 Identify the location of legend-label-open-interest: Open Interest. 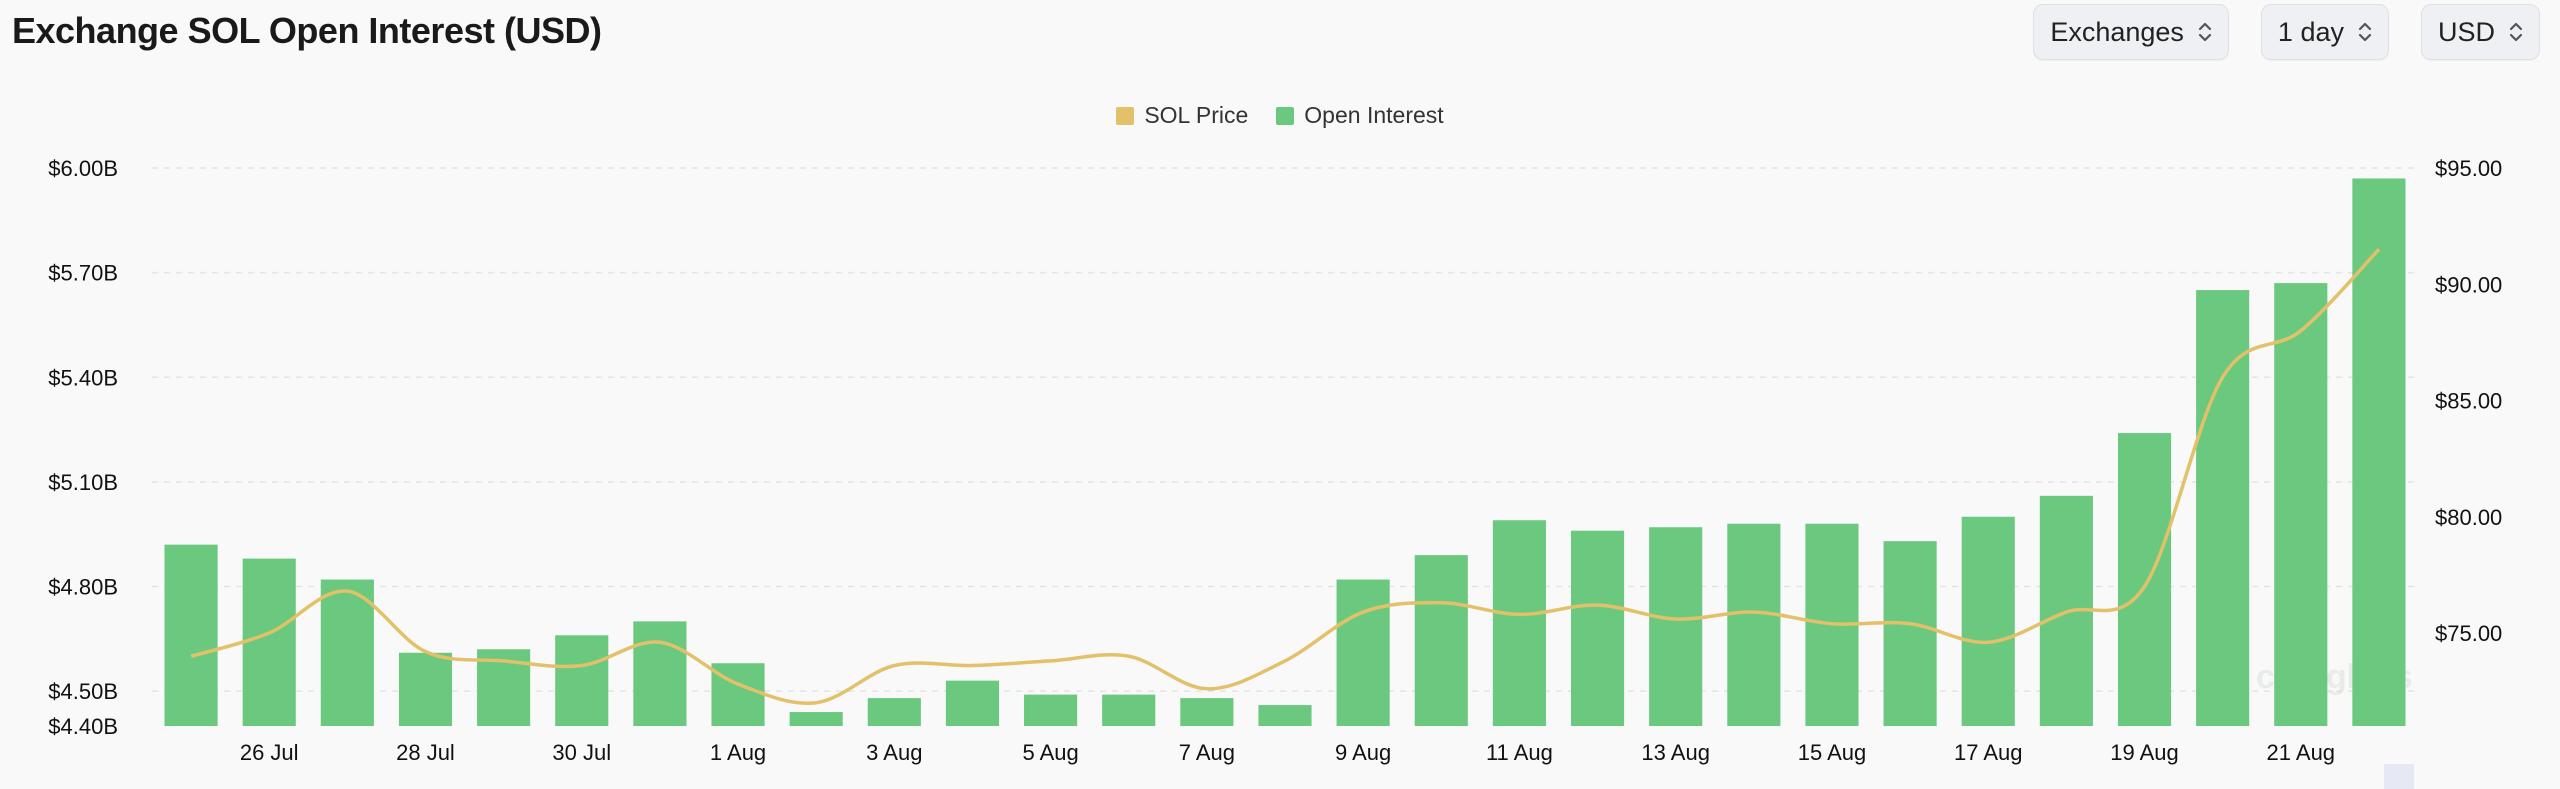
(1374, 115).